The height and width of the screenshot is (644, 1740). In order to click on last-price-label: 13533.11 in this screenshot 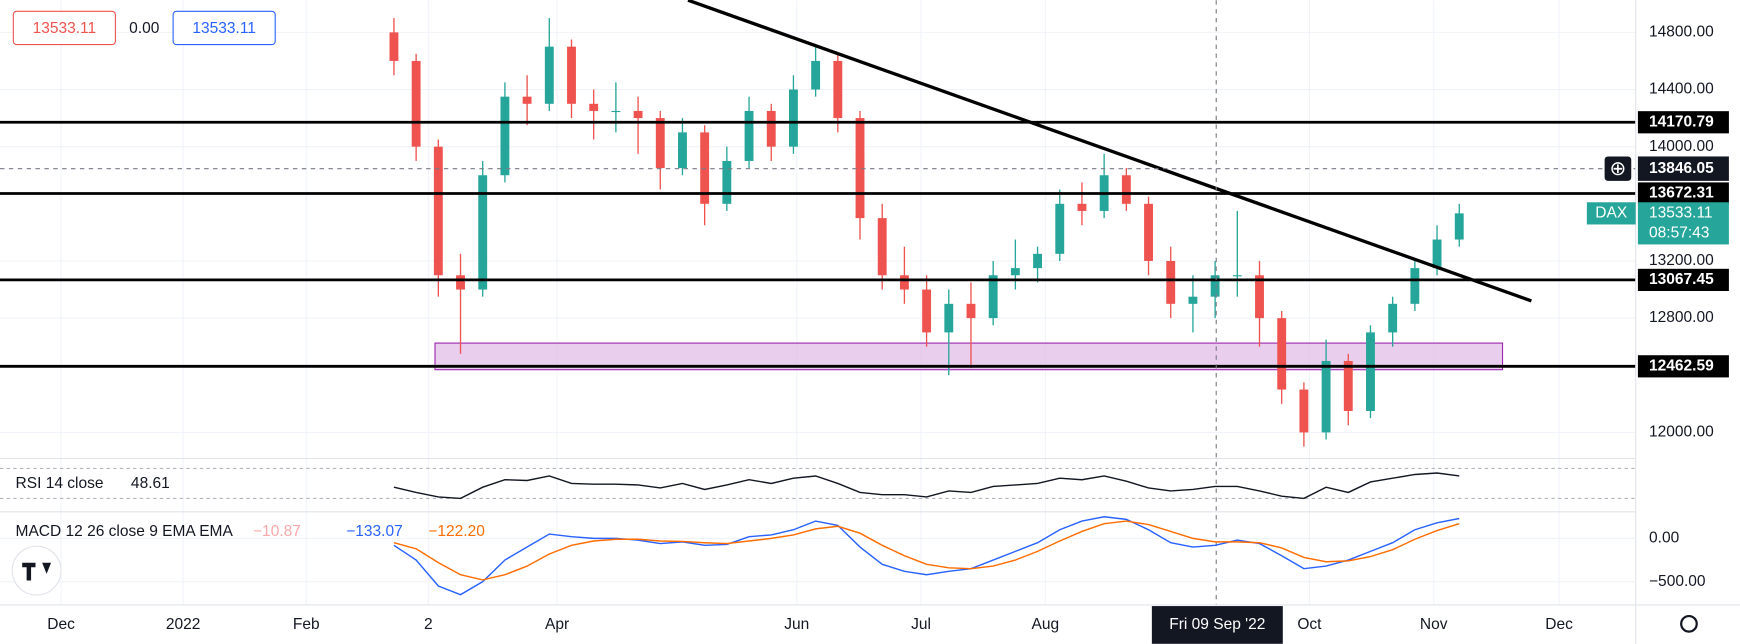, I will do `click(1681, 212)`.